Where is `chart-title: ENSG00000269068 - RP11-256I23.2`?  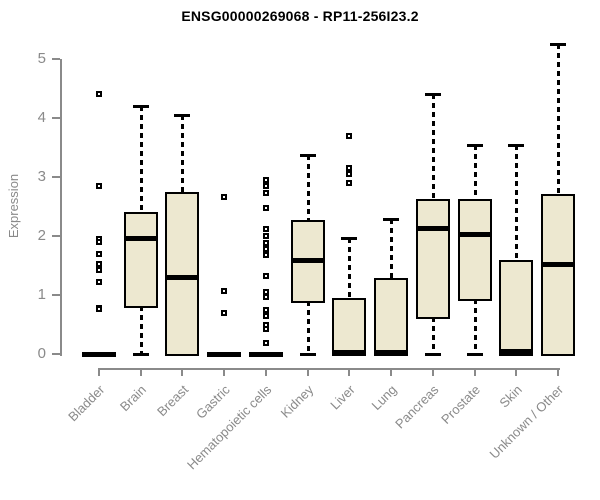 chart-title: ENSG00000269068 - RP11-256I23.2 is located at coordinates (300, 16).